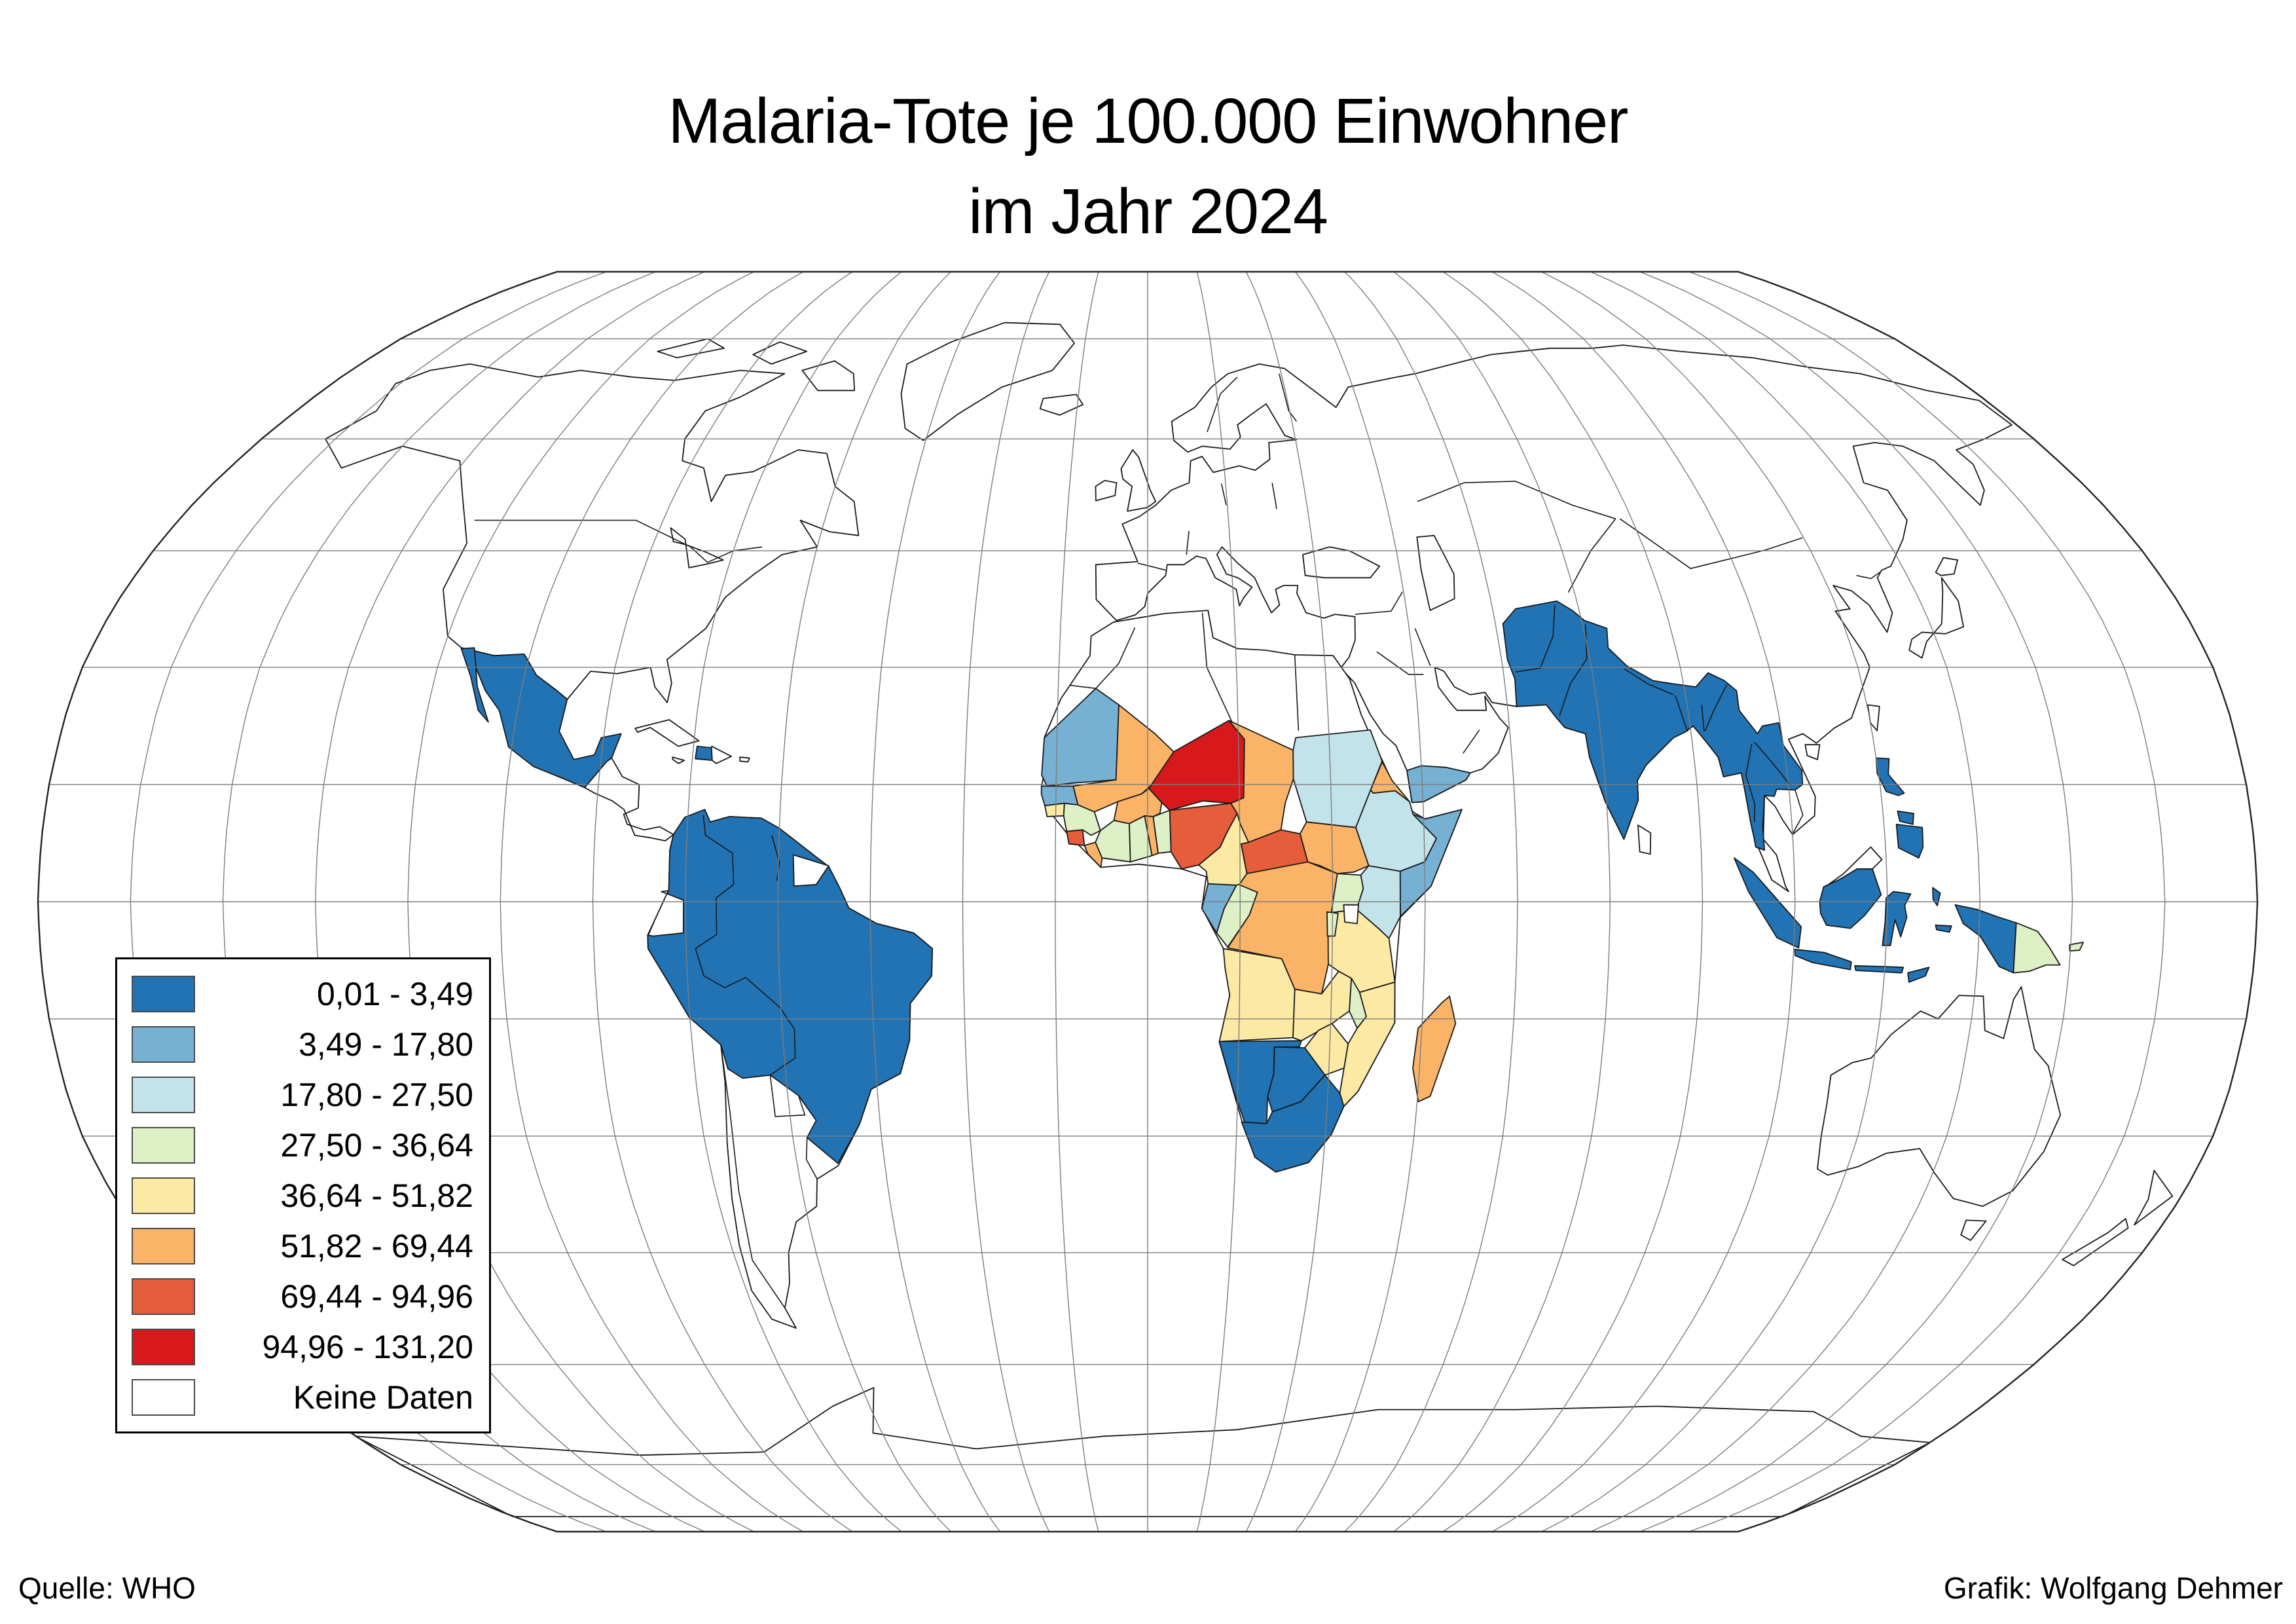 This screenshot has height=1624, width=2296. I want to click on legend-swatch-class1, so click(163, 993).